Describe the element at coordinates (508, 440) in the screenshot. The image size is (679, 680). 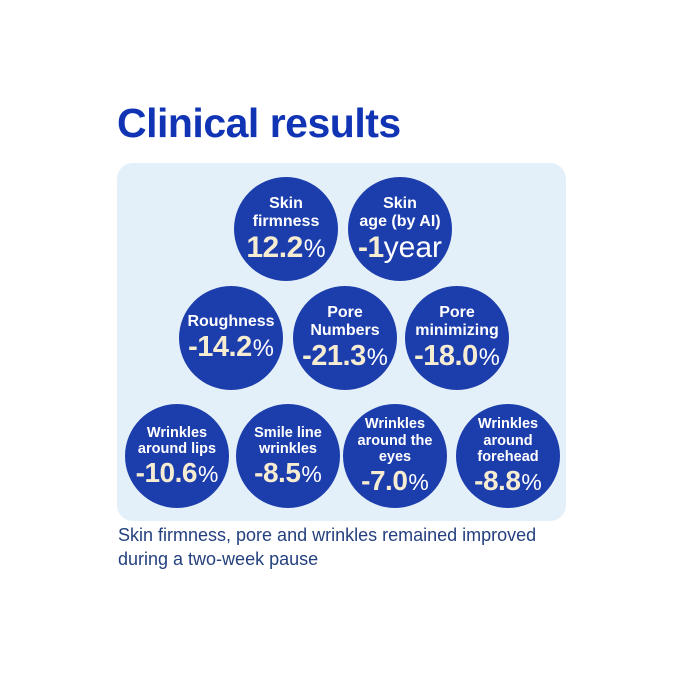
I see `stat-label: Wrinkles around forehead` at that location.